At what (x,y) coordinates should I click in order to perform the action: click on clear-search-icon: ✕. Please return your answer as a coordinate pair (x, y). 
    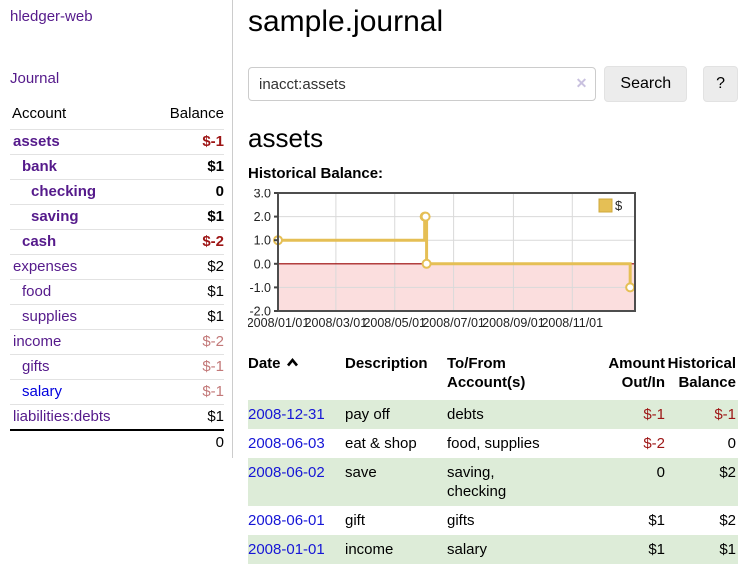
    Looking at the image, I should click on (581, 83).